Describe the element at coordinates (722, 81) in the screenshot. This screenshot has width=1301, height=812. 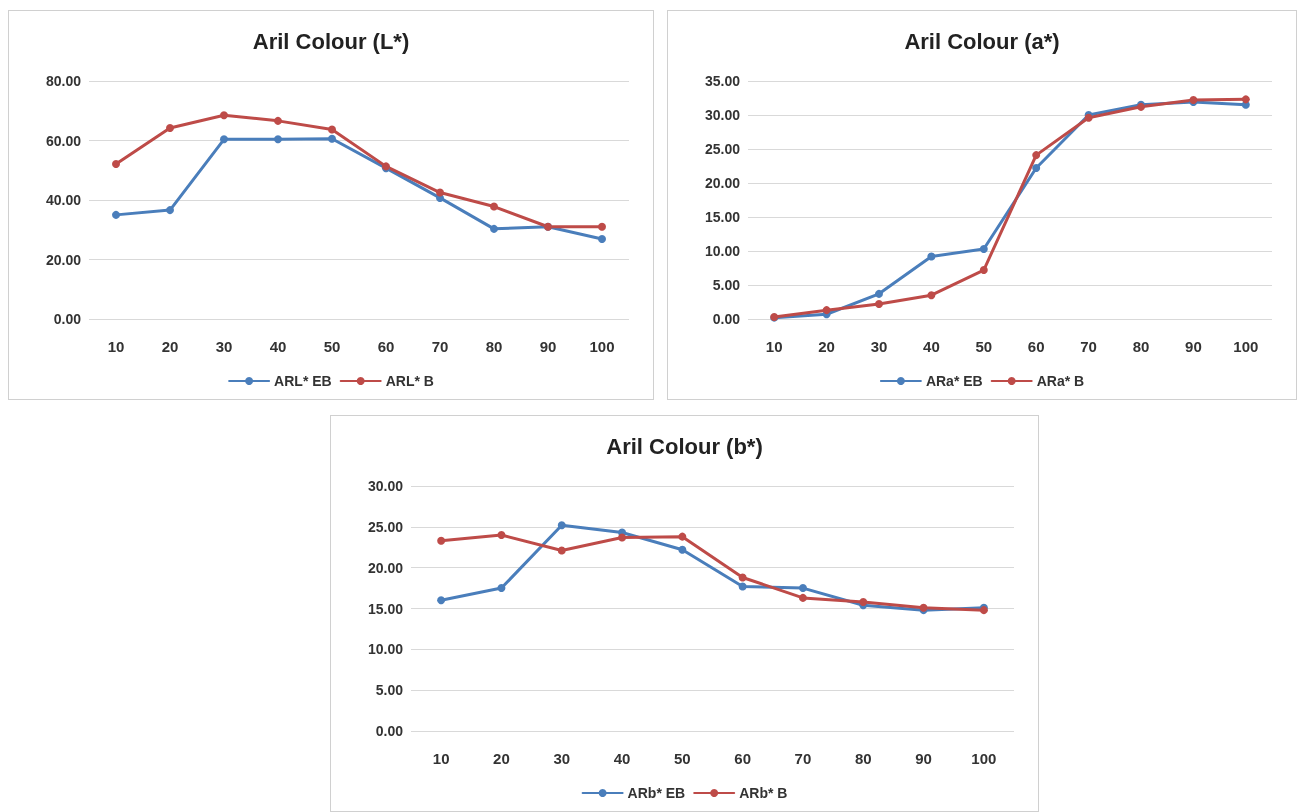
I see `y-tick-label: 35.00` at that location.